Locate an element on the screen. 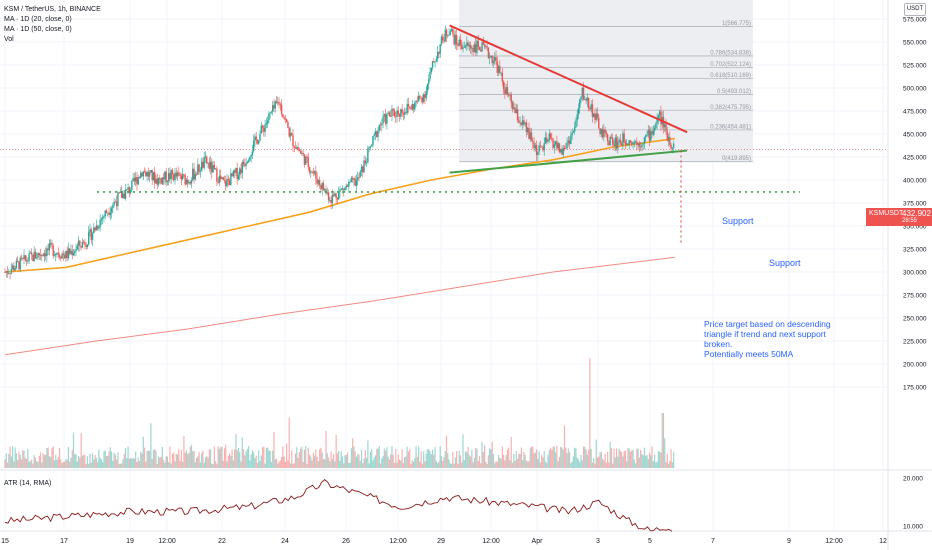 The image size is (932, 550). support-trendline is located at coordinates (568, 161).